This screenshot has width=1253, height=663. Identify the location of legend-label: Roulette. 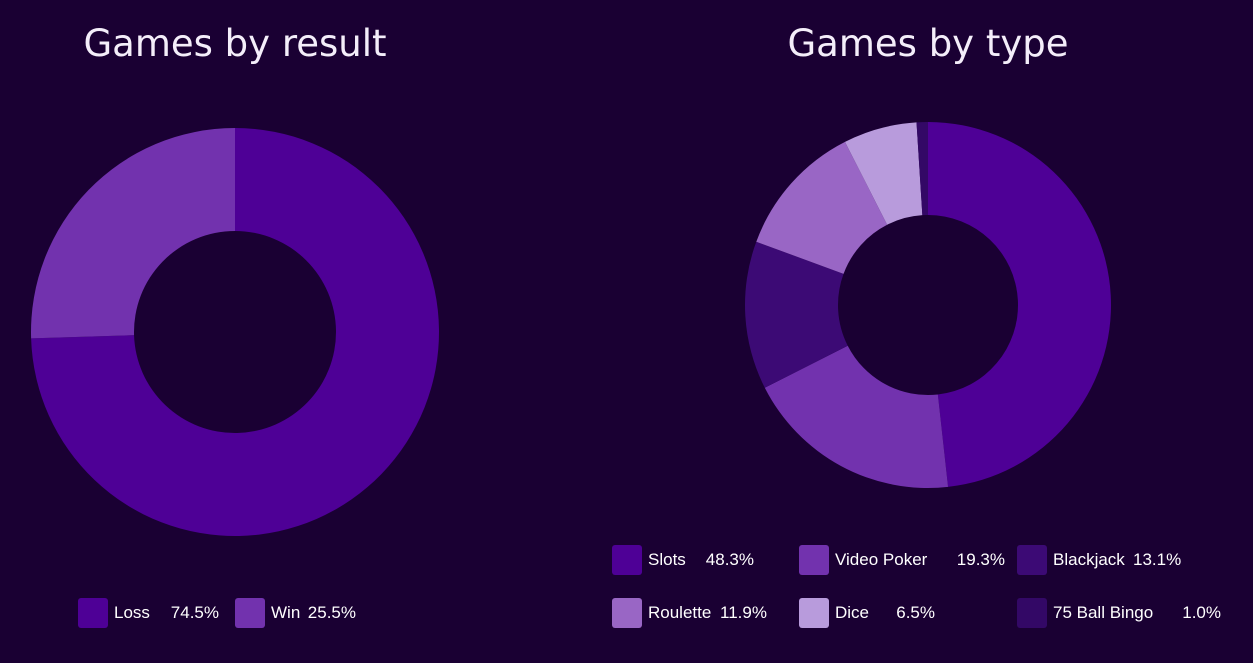
(680, 612).